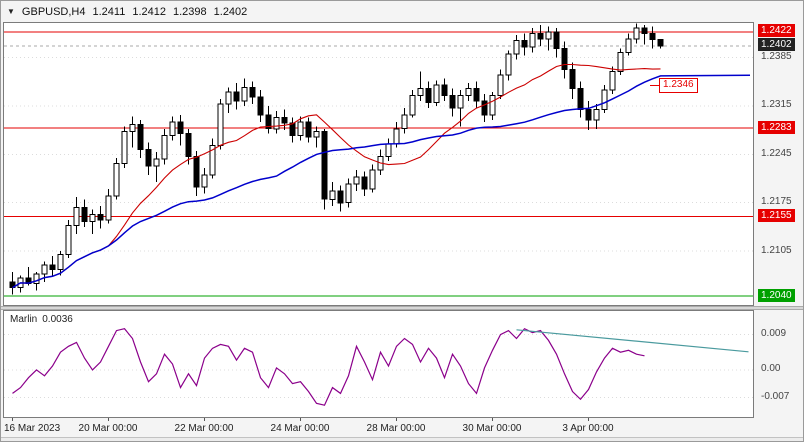 The width and height of the screenshot is (804, 442). Describe the element at coordinates (300, 428) in the screenshot. I see `time-axis-label: 24 Mar 00:00` at that location.